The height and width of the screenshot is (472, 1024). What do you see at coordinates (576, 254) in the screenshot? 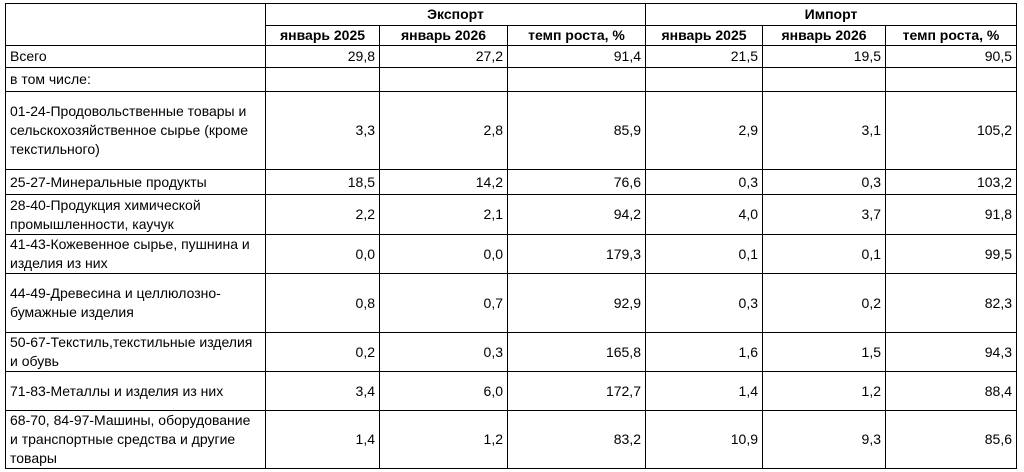
I see `value-cell: 179,3` at bounding box center [576, 254].